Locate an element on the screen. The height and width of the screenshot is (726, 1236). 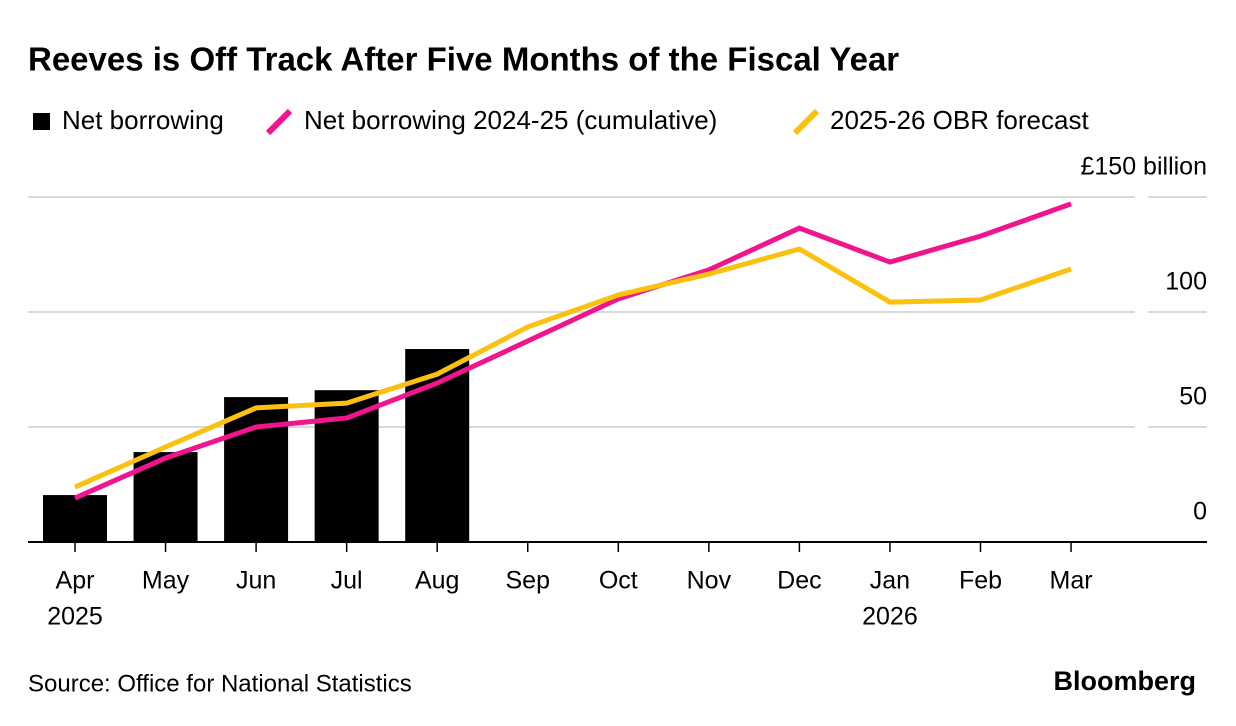
x-year-label: 2025 is located at coordinates (75, 617).